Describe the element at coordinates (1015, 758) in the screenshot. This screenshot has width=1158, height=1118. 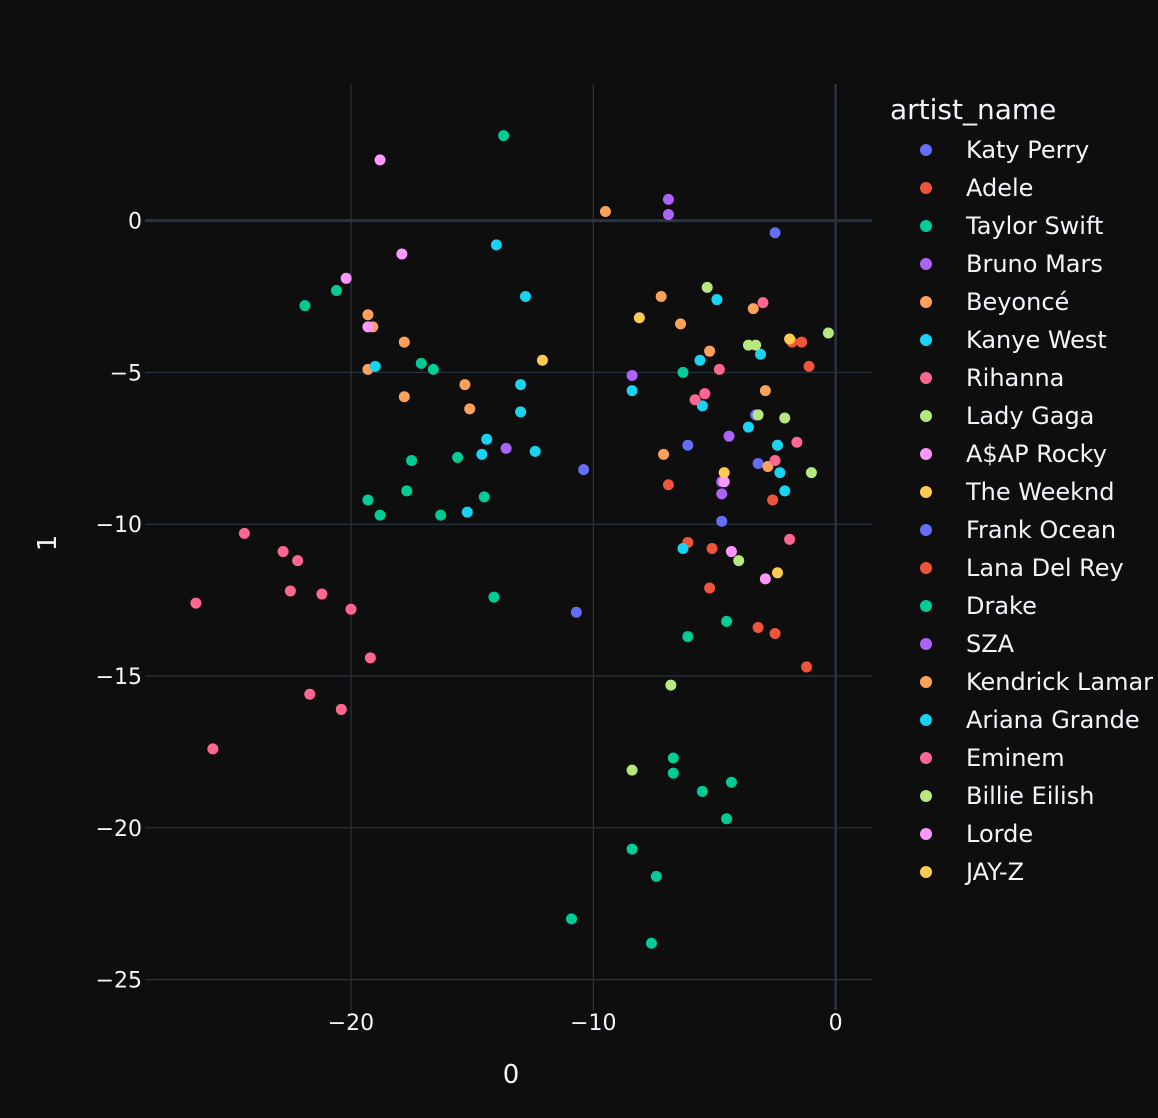
I see `legend-label-eminem: Eminem` at that location.